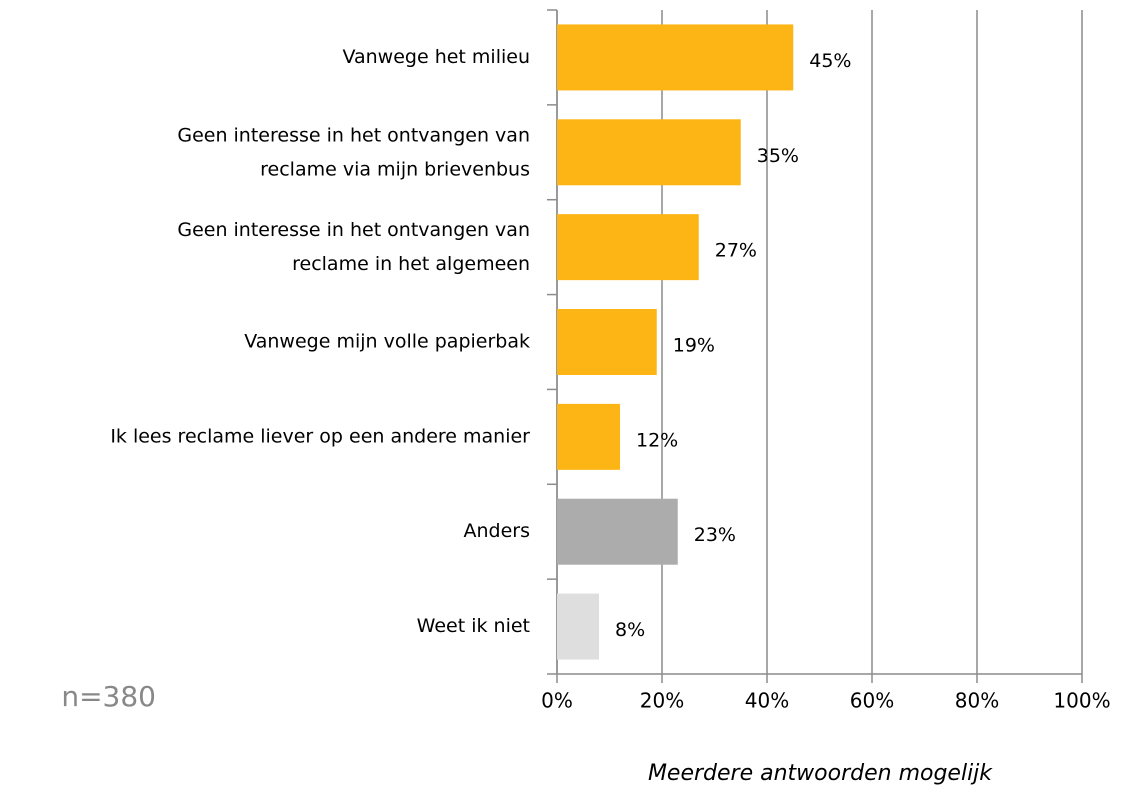 The height and width of the screenshot is (790, 1124). Describe the element at coordinates (557, 701) in the screenshot. I see `x-tick-label: 0%` at that location.